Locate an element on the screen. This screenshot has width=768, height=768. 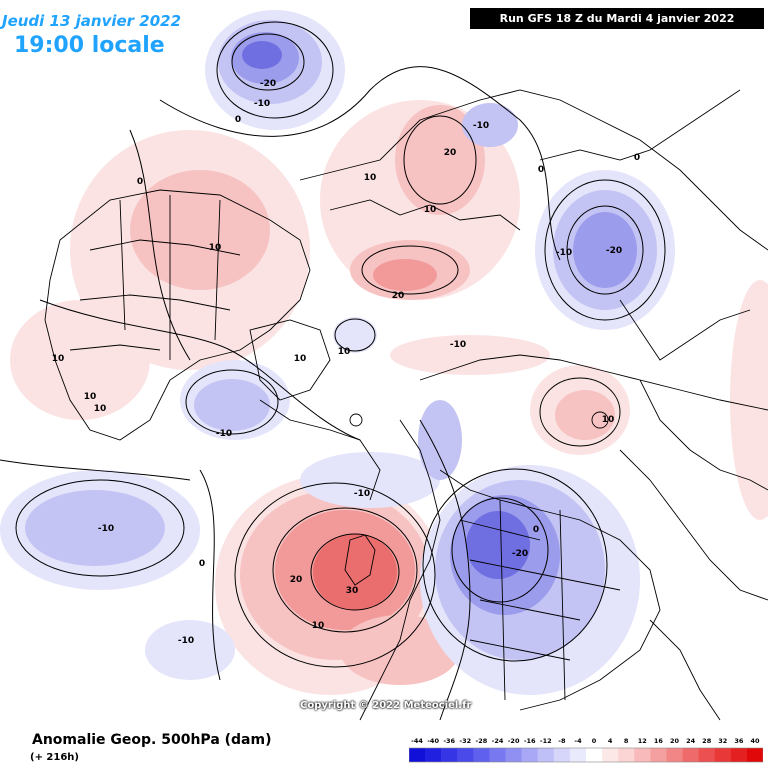
copyright-text: Copyright © 2022 Meteociel.fr is located at coordinates (386, 705).